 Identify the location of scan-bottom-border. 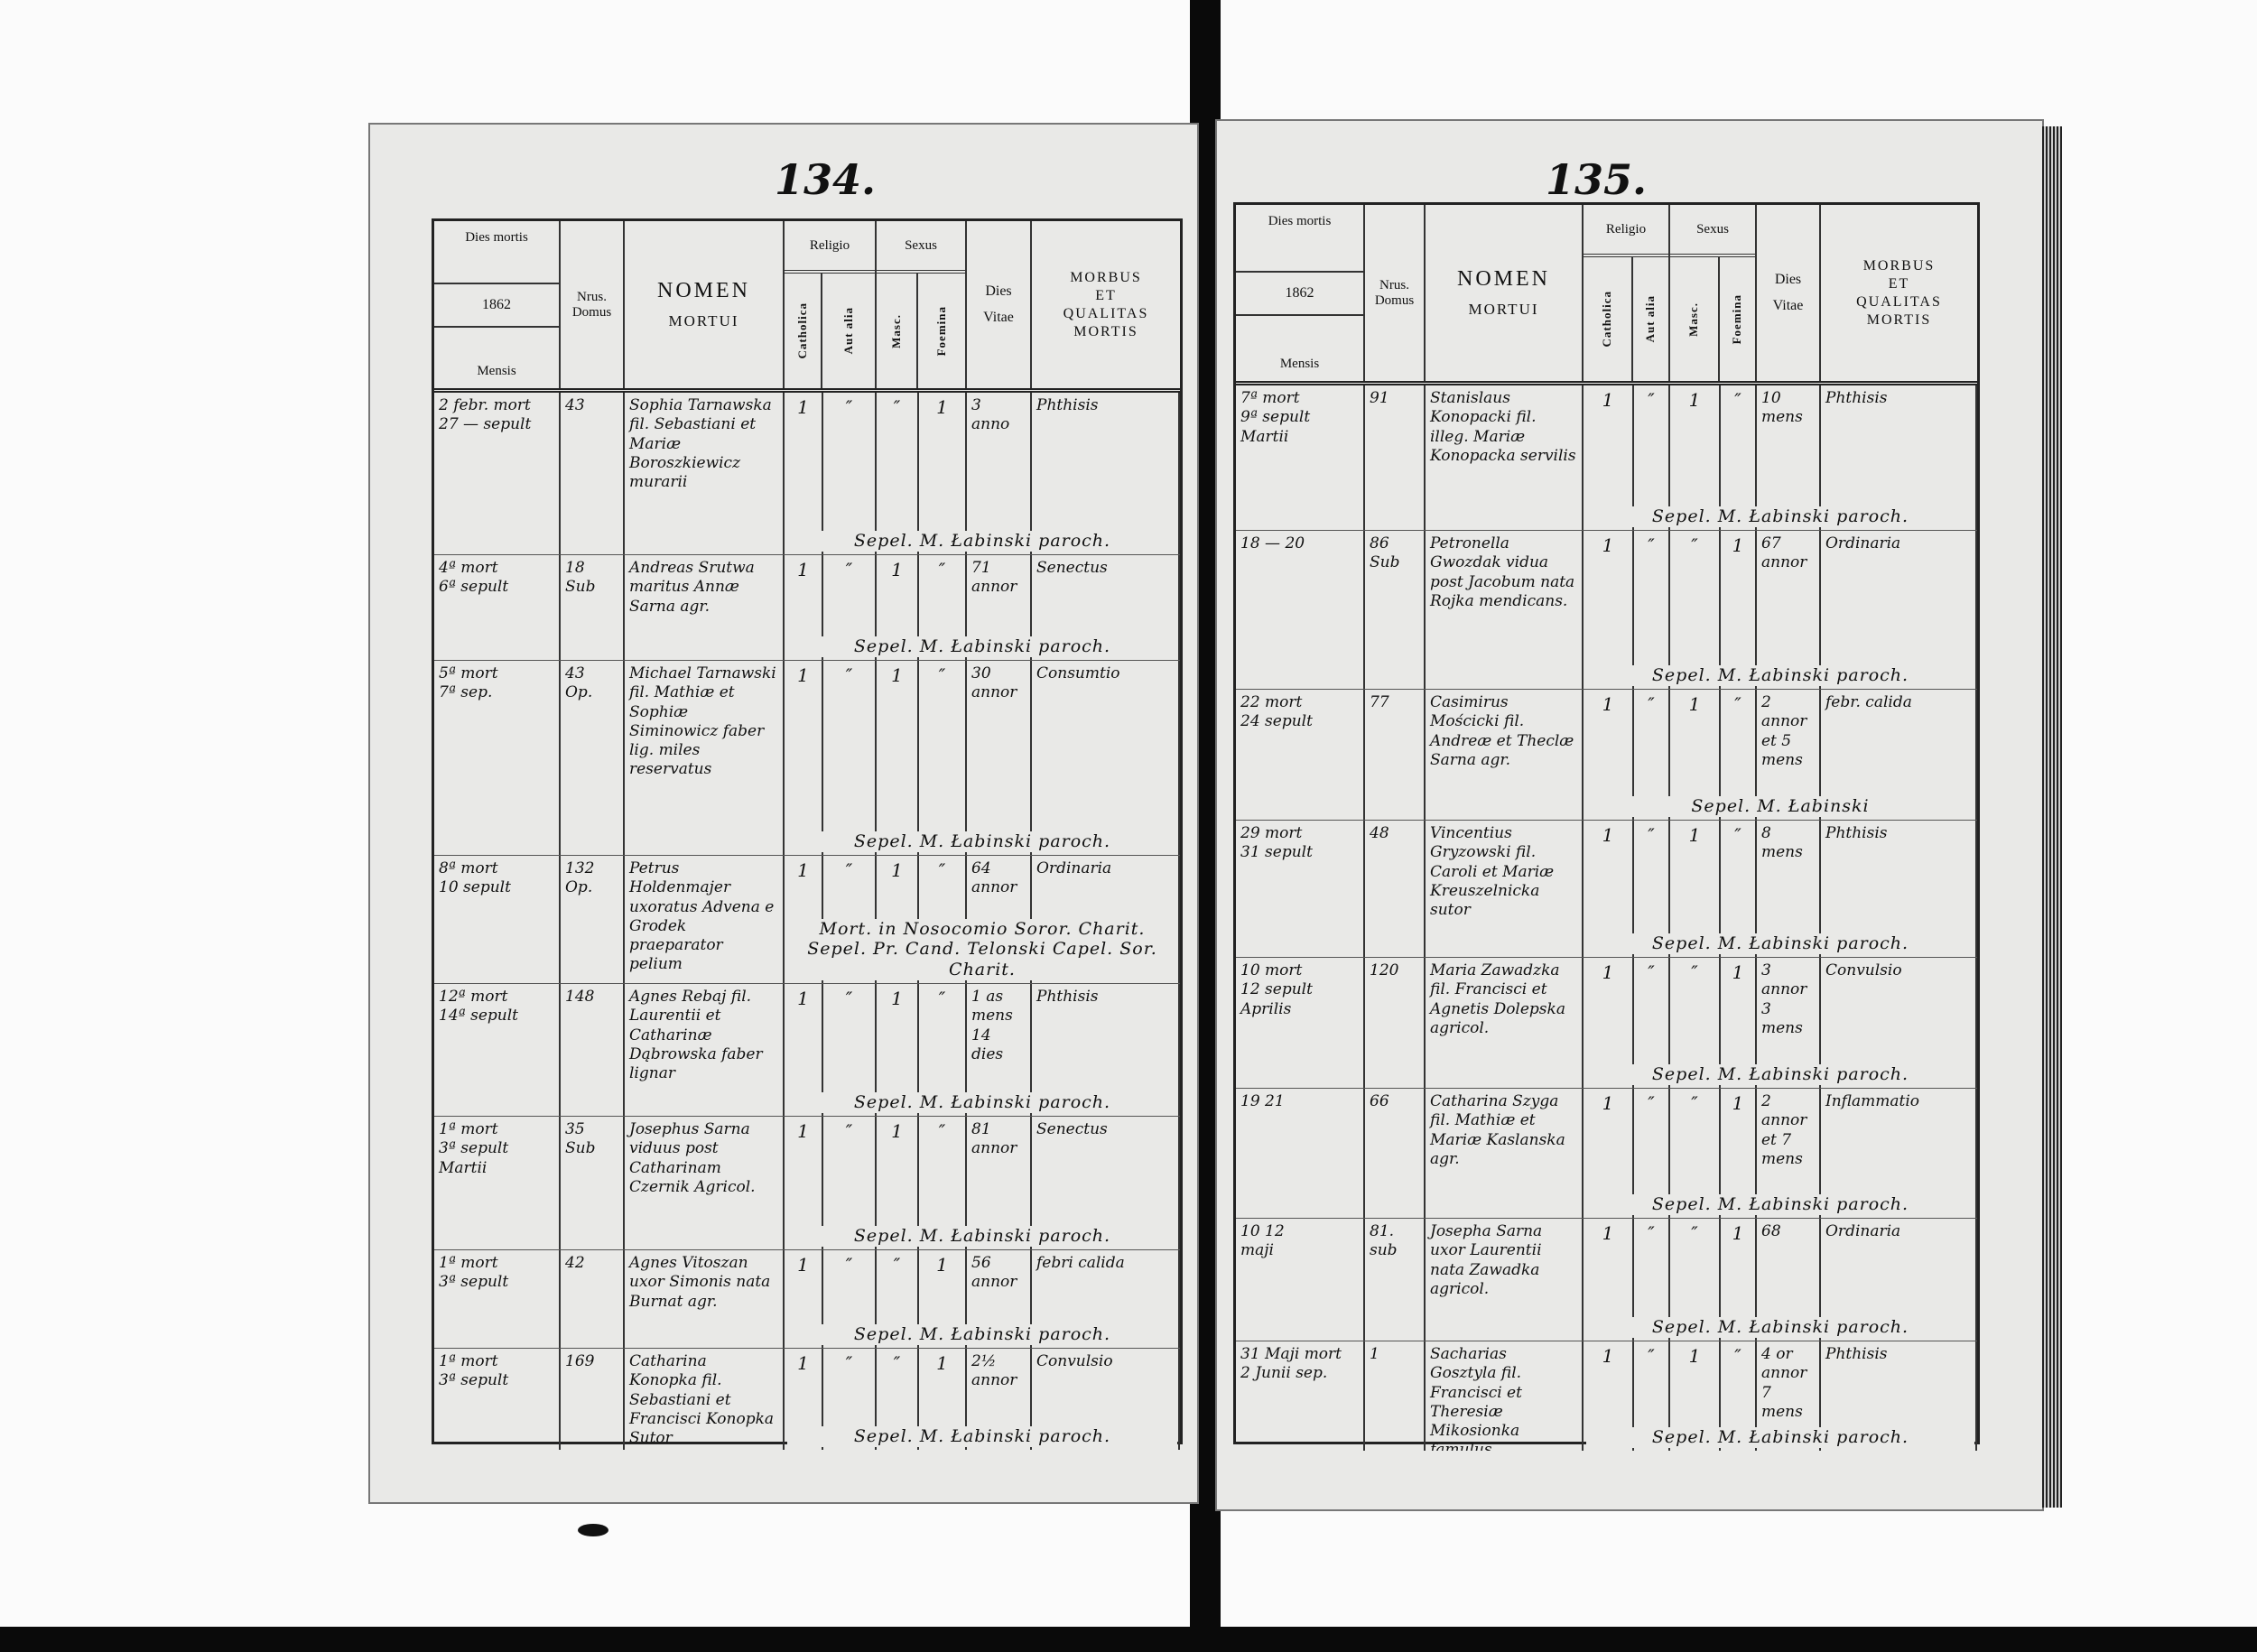
(1129, 1639).